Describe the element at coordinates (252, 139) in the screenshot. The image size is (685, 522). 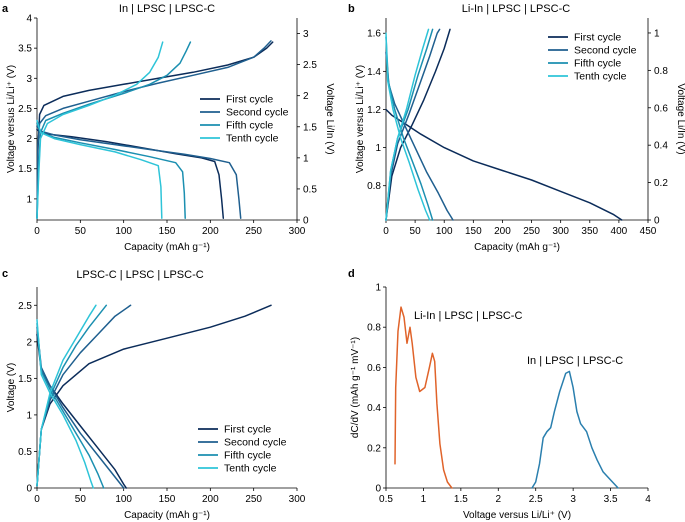
I see `legend-entry: Tenth cycle` at that location.